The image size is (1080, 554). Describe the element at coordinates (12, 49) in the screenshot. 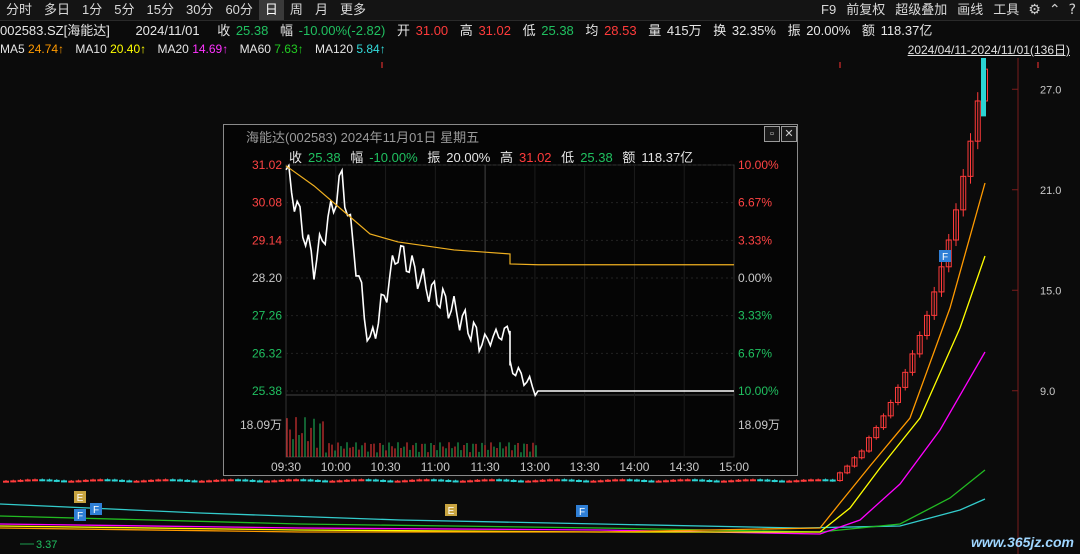

I see `ma5-label: MA5` at that location.